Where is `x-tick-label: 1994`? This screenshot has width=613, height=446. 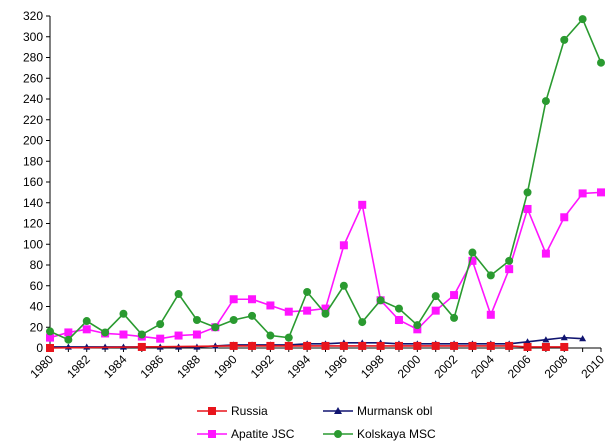 x-tick-label: 1994 is located at coordinates (298, 366).